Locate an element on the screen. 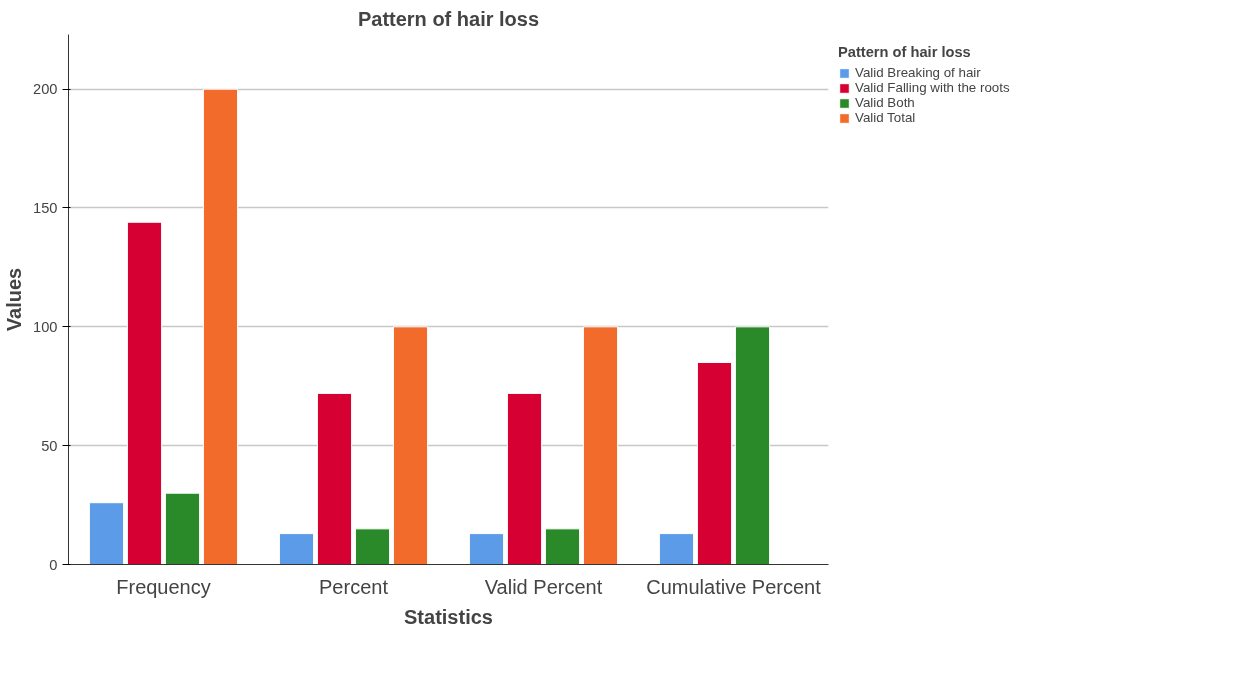 The height and width of the screenshot is (677, 1252). x-tick-label: Valid Percent is located at coordinates (543, 586).